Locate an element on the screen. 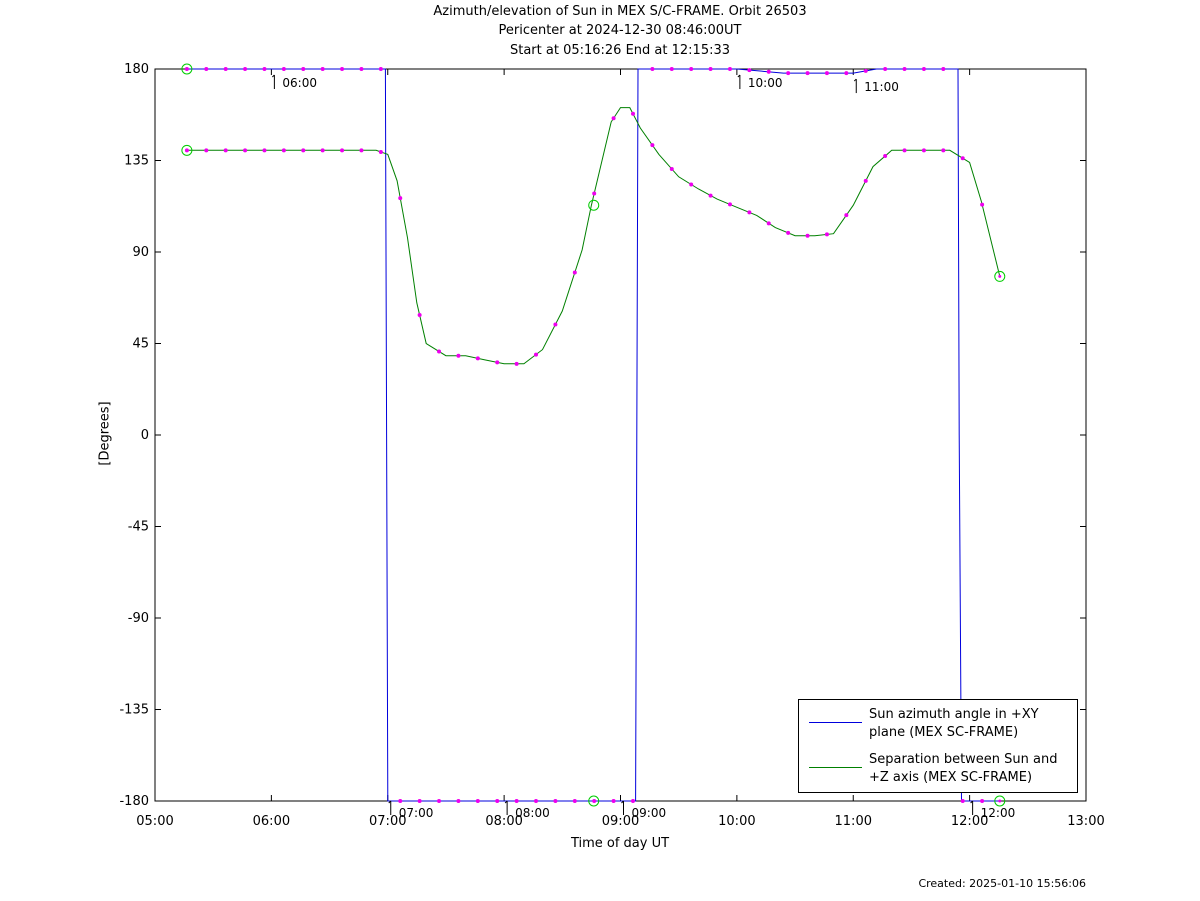  y-tick-label: -45 is located at coordinates (138, 527).